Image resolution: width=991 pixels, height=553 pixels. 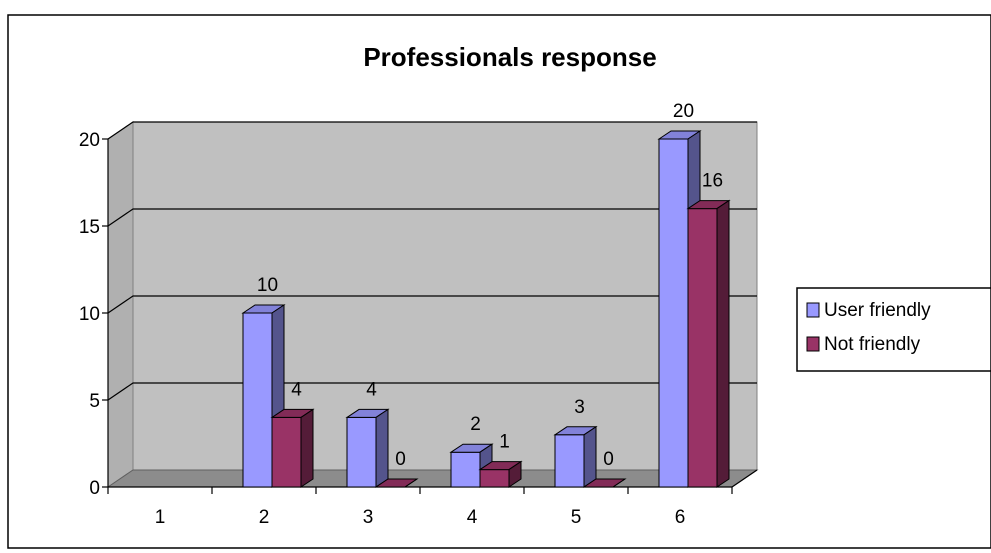 I want to click on data-label: 10, so click(x=267, y=285).